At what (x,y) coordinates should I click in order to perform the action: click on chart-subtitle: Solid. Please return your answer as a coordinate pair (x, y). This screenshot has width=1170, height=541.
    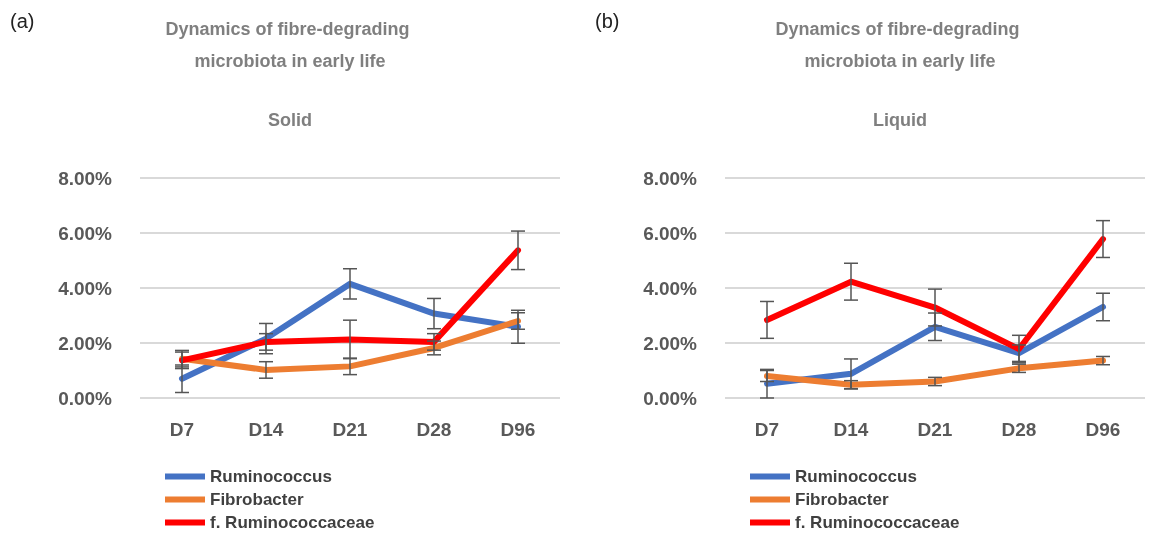
    Looking at the image, I should click on (290, 120).